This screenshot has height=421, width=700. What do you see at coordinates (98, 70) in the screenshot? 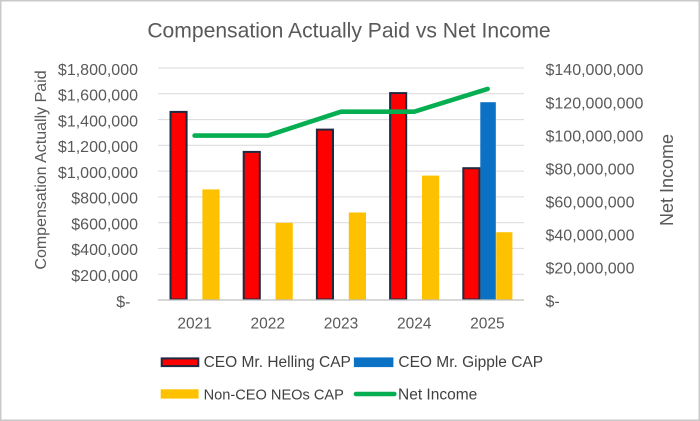
I see `svg-text: $1,800,000` at bounding box center [98, 70].